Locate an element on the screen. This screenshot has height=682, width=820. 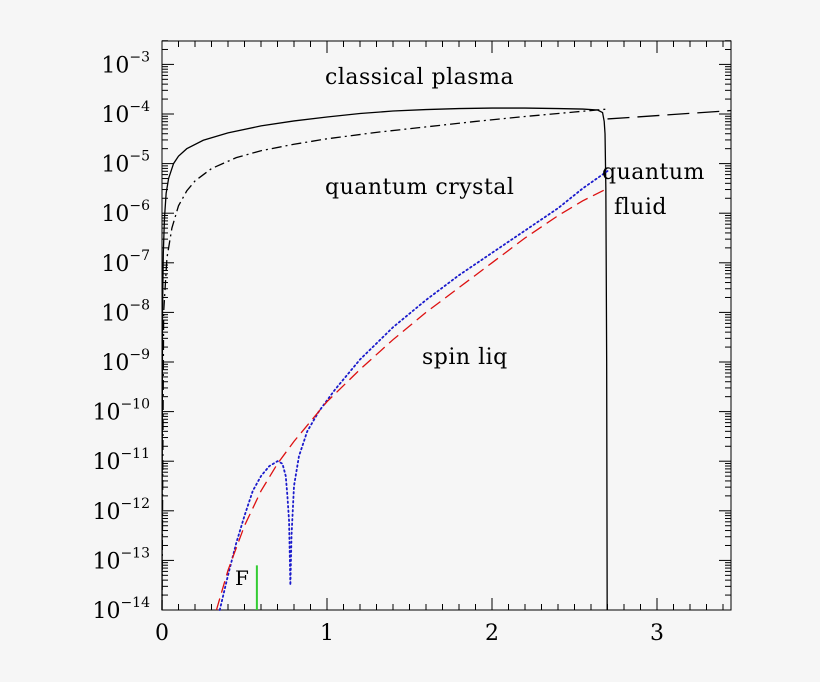
label-spin-liq: spin liq is located at coordinates (465, 357).